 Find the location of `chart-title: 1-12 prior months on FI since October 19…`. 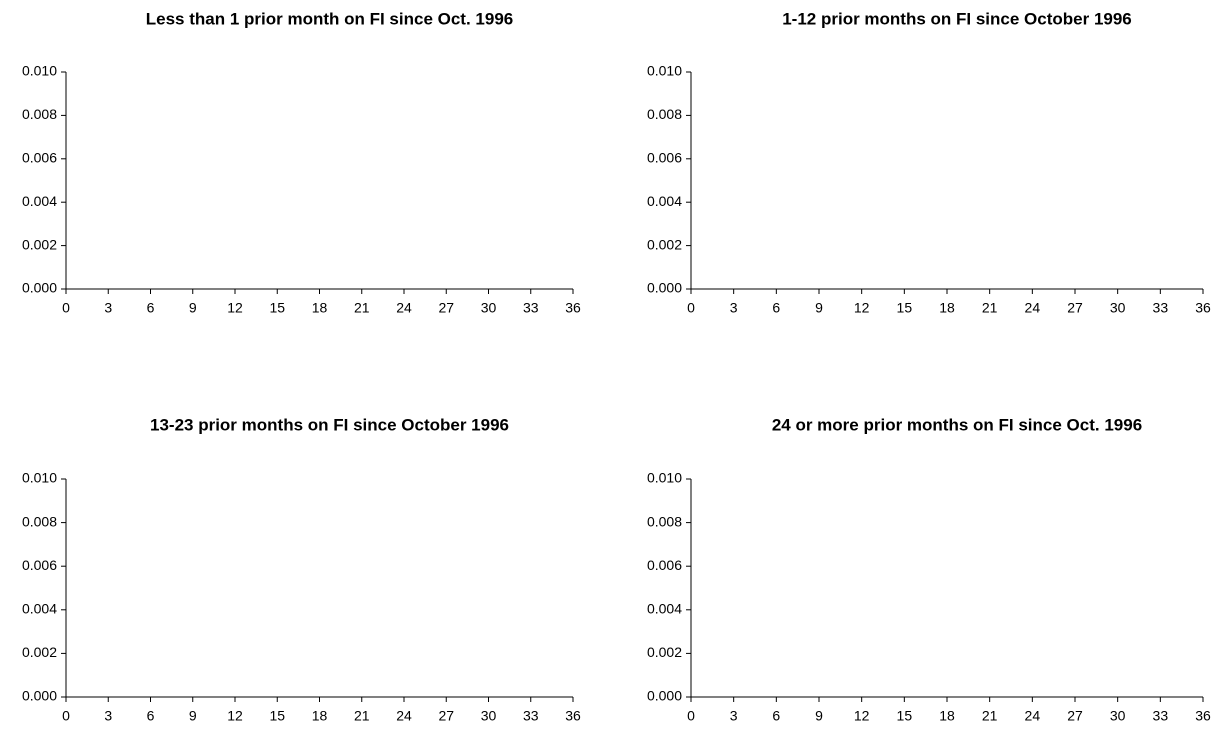

chart-title: 1-12 prior months on FI since October 19… is located at coordinates (957, 18).